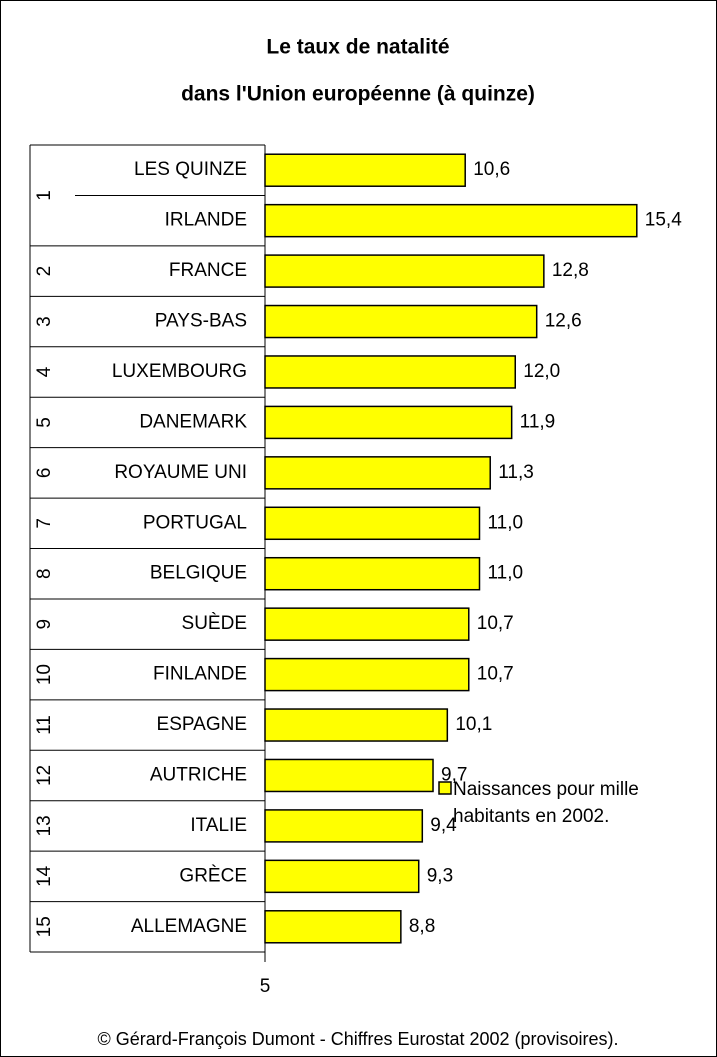 The height and width of the screenshot is (1057, 717). What do you see at coordinates (443, 825) in the screenshot?
I see `value-label: 9,4` at bounding box center [443, 825].